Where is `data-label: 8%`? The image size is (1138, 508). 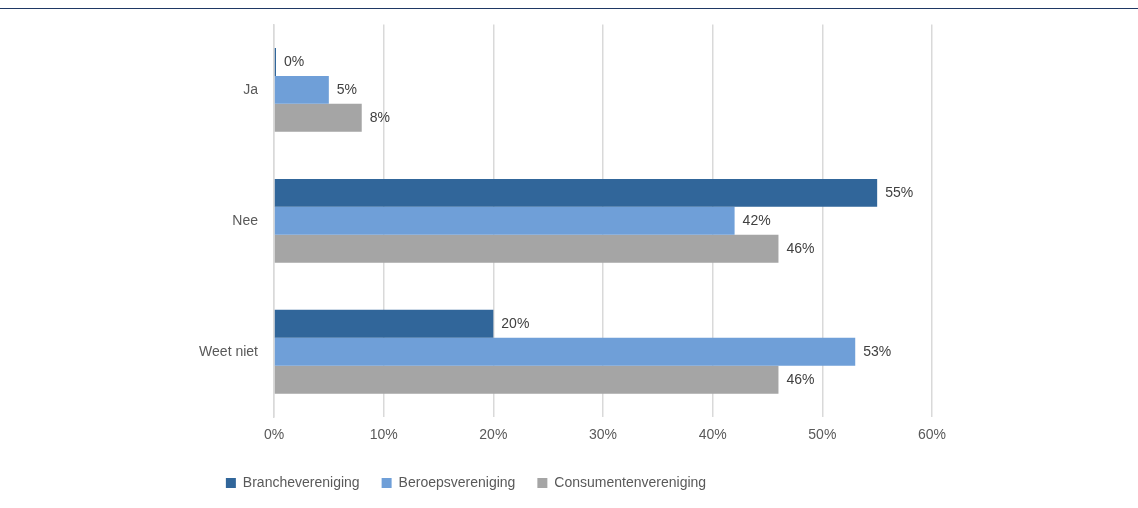 data-label: 8% is located at coordinates (379, 116).